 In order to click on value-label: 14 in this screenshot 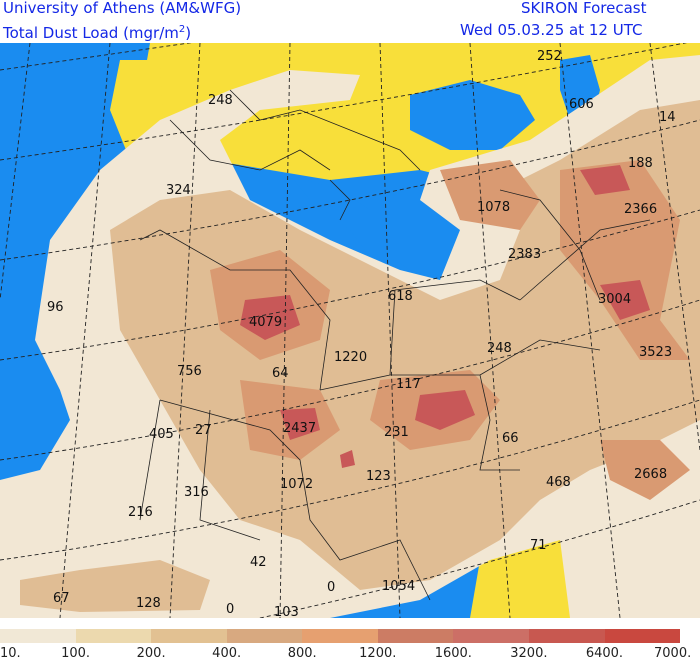, I will do `click(667, 117)`.